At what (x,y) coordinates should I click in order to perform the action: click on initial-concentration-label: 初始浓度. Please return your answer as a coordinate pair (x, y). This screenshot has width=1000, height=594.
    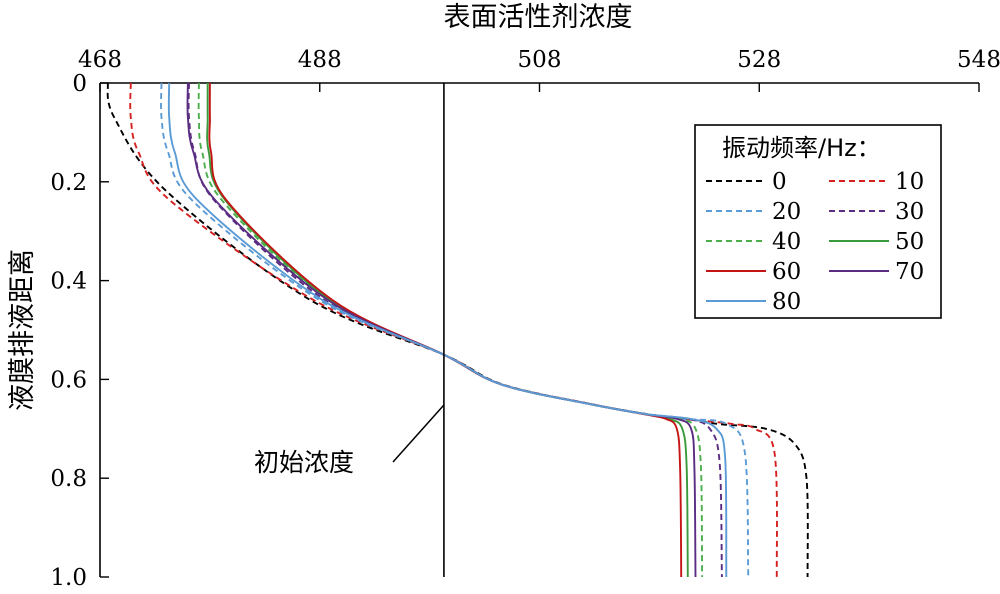
    Looking at the image, I should click on (304, 462).